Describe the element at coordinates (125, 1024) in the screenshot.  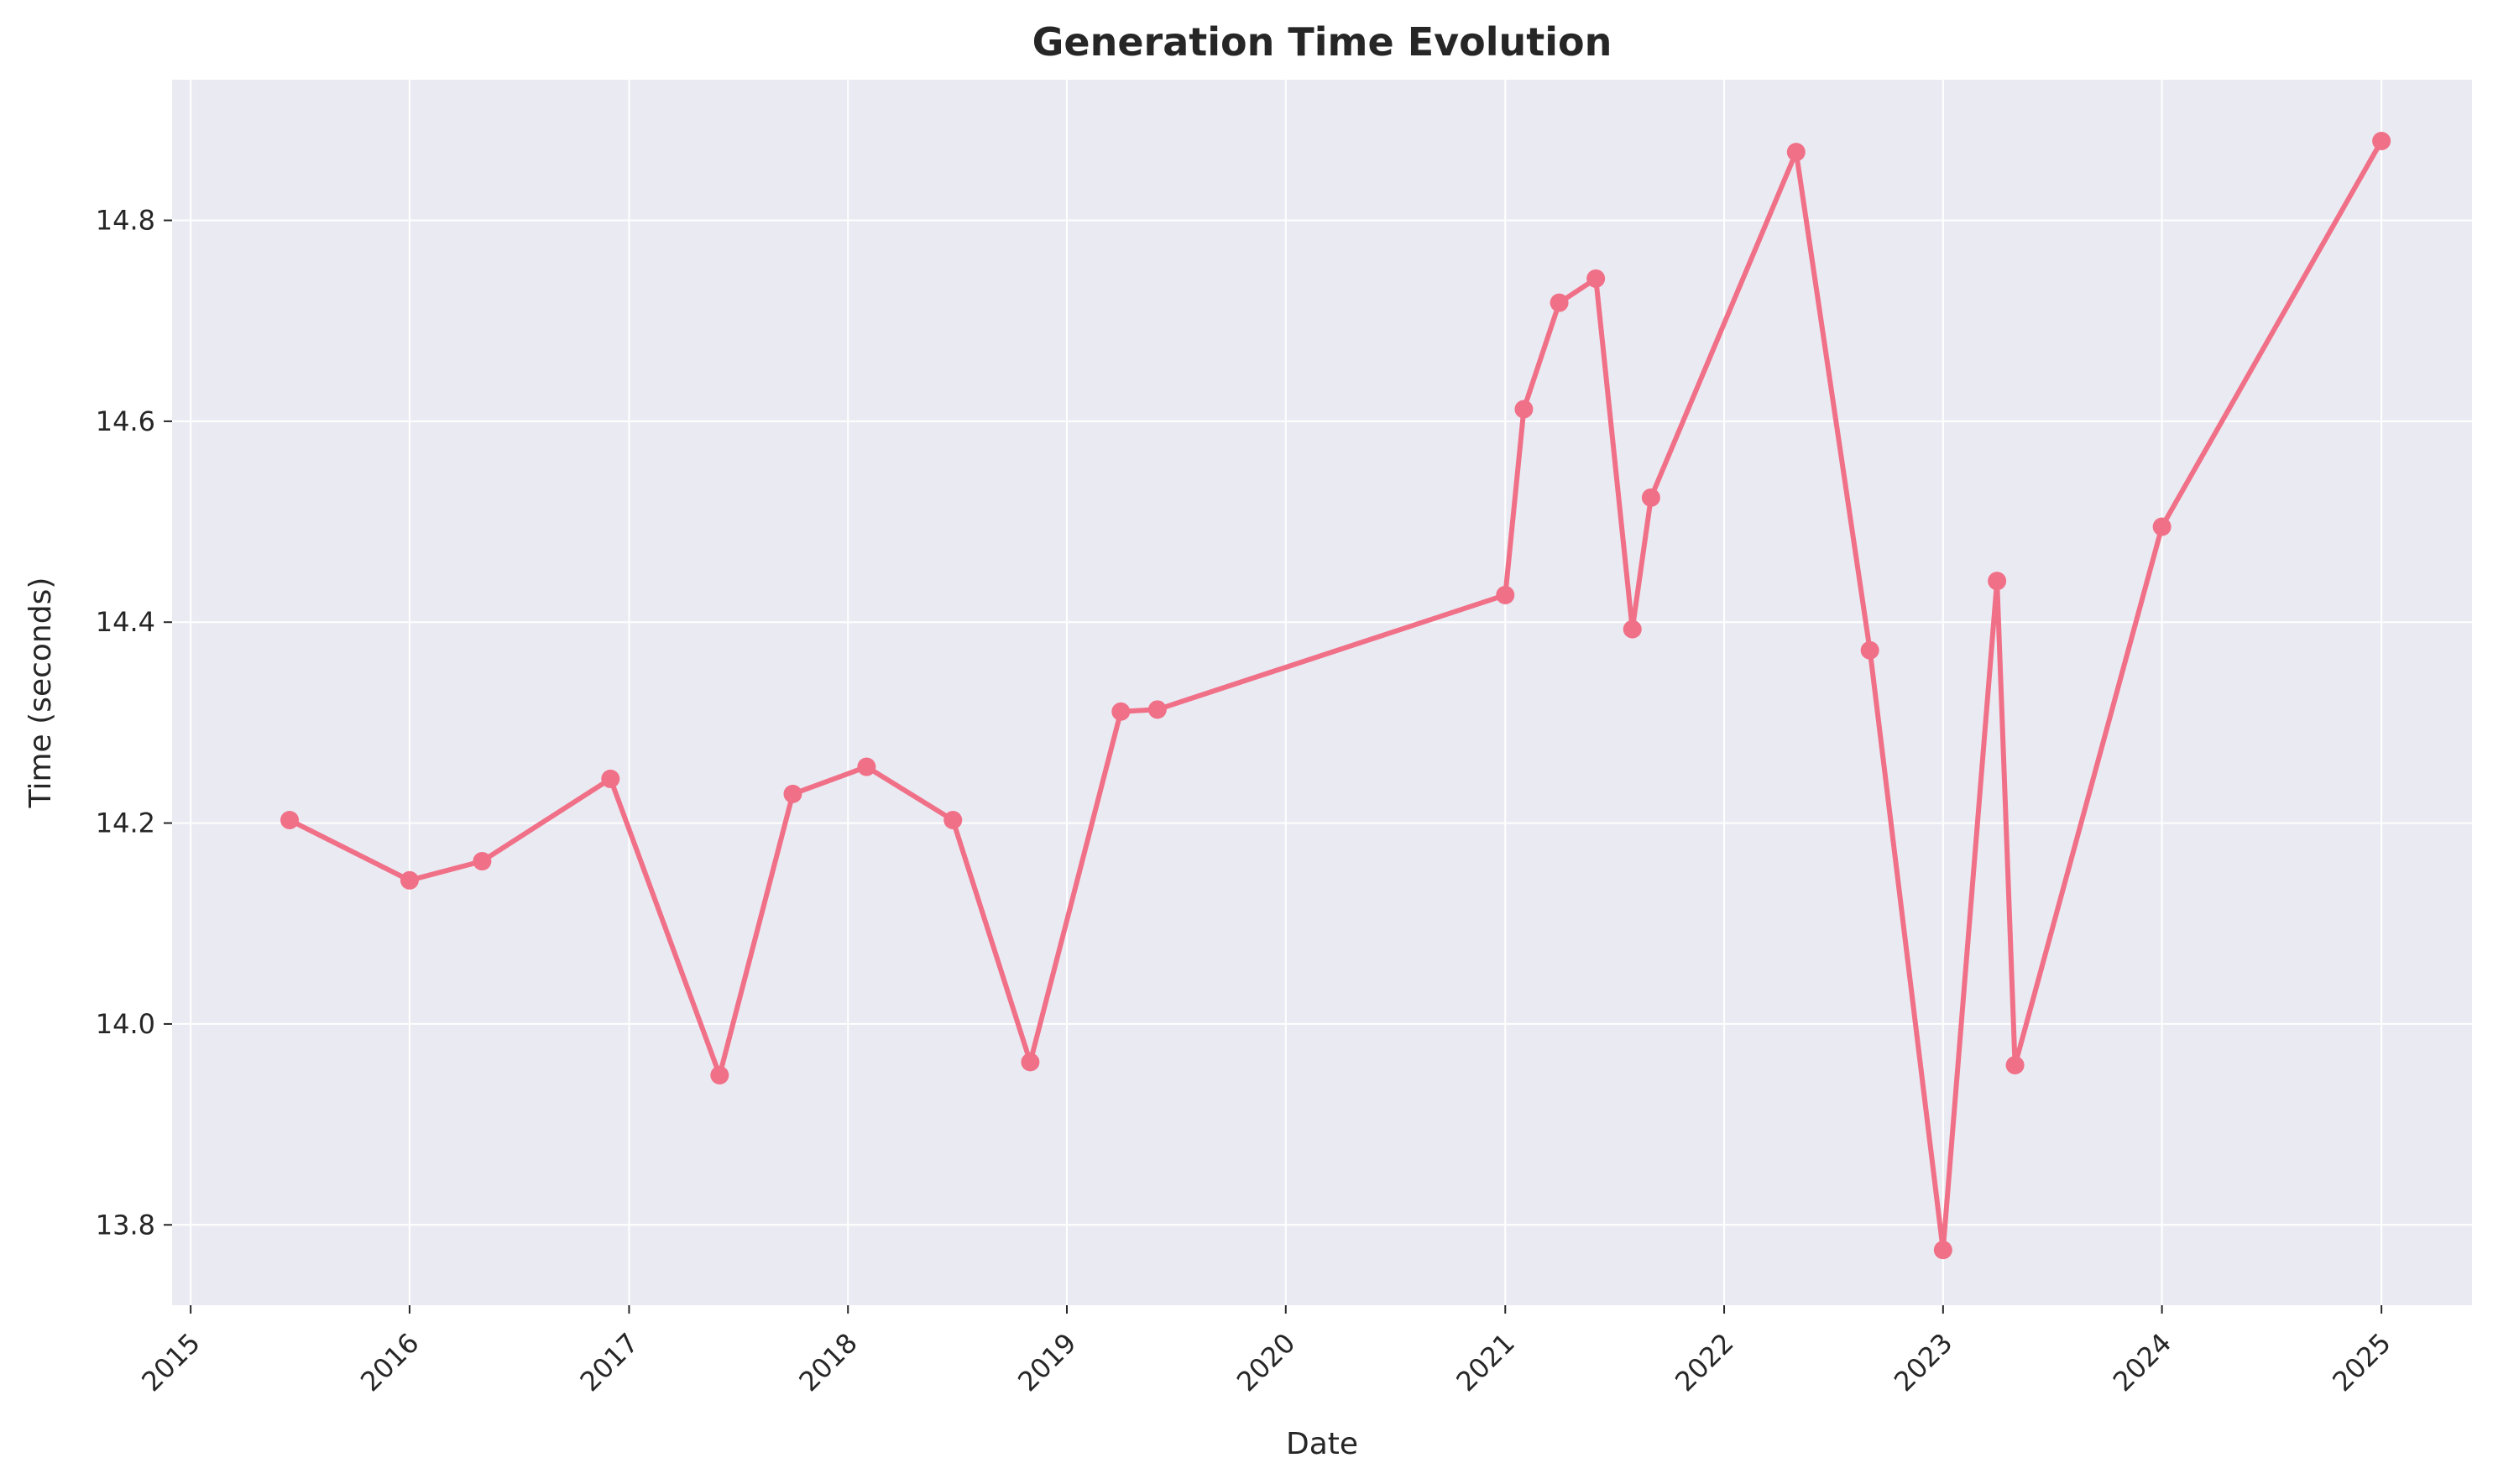
I see `y-tick-label: 14.0` at that location.